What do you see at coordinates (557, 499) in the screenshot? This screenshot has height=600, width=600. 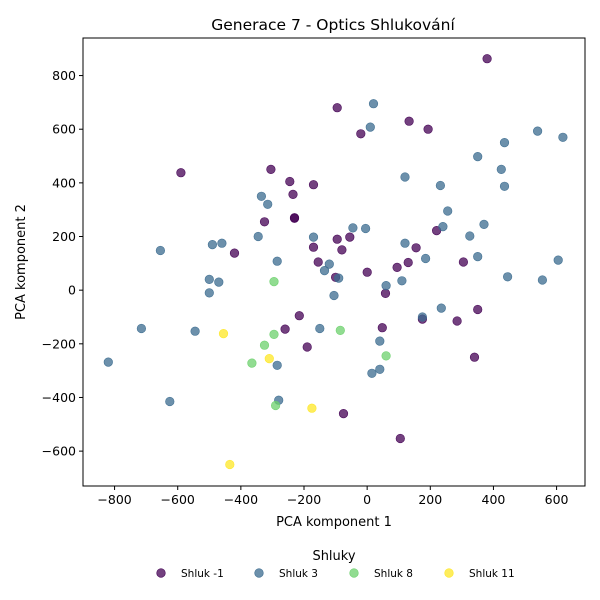 I see `x-tick-label: 600` at bounding box center [557, 499].